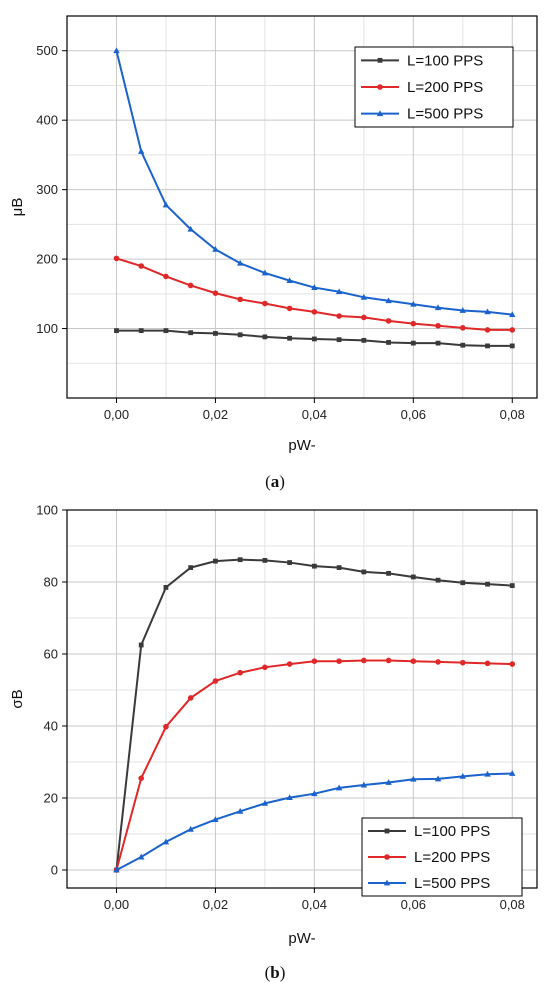 This screenshot has width=550, height=995. Describe the element at coordinates (268, 481) in the screenshot. I see `caption-paren: (` at that location.